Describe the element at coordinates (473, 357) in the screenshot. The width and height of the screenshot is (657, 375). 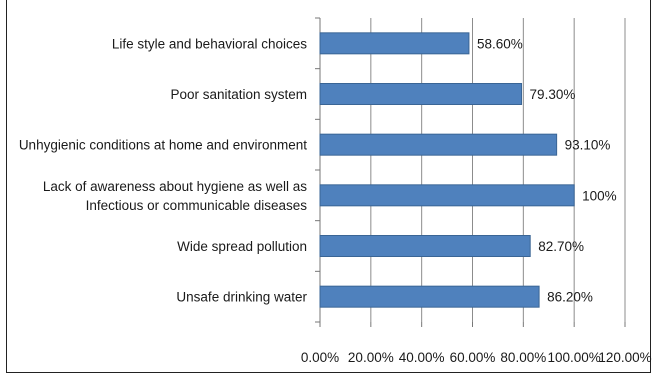
I see `x-tick-label: 60.00%` at that location.